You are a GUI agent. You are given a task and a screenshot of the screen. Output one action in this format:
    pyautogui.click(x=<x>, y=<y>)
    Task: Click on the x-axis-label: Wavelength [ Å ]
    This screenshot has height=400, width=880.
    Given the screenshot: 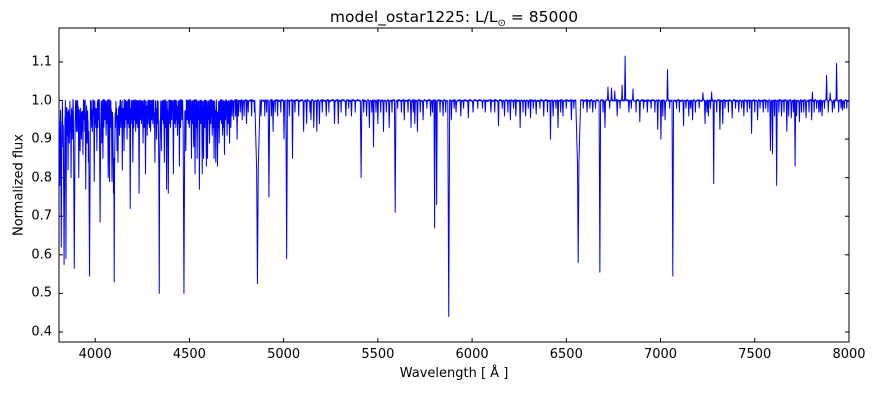 What is the action you would take?
    pyautogui.click(x=454, y=373)
    